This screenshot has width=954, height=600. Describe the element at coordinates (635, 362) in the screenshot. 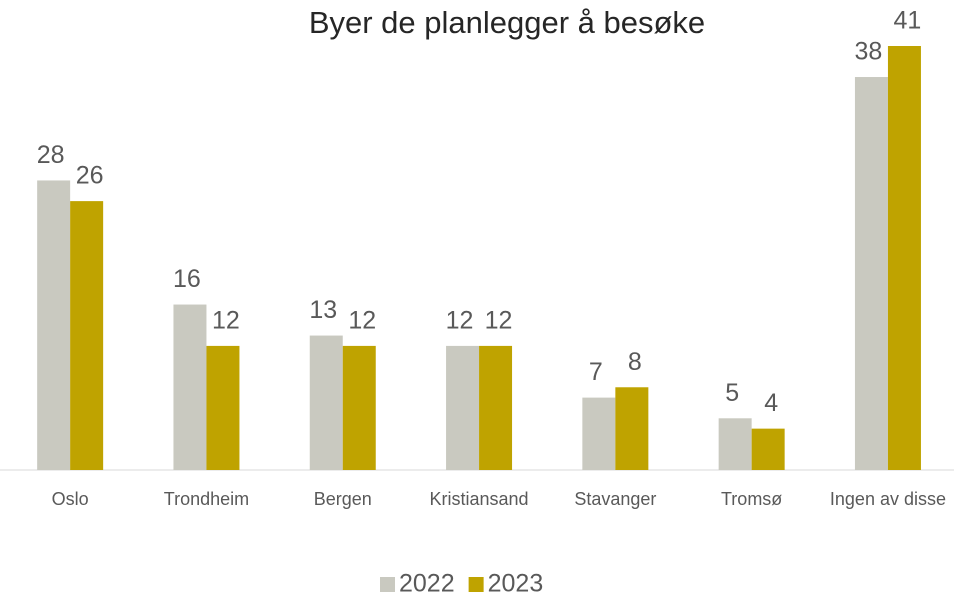

I see `data-label: 8` at that location.